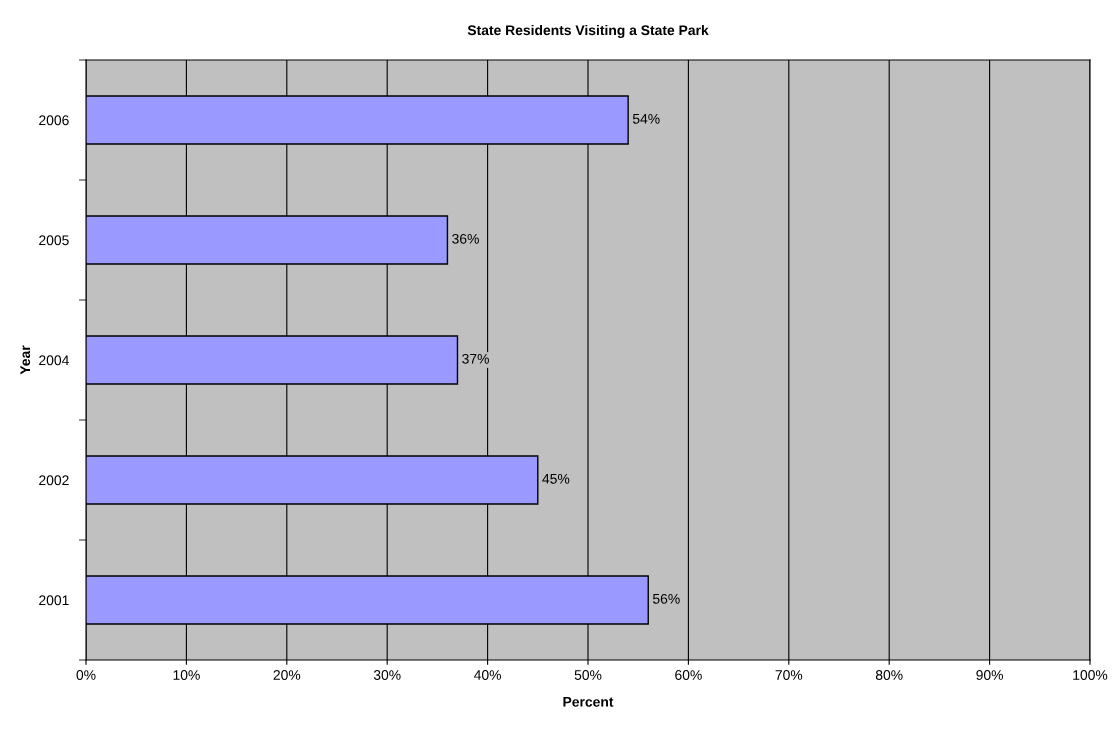 This screenshot has width=1114, height=736. Describe the element at coordinates (588, 702) in the screenshot. I see `x-axis-title: Percent` at that location.